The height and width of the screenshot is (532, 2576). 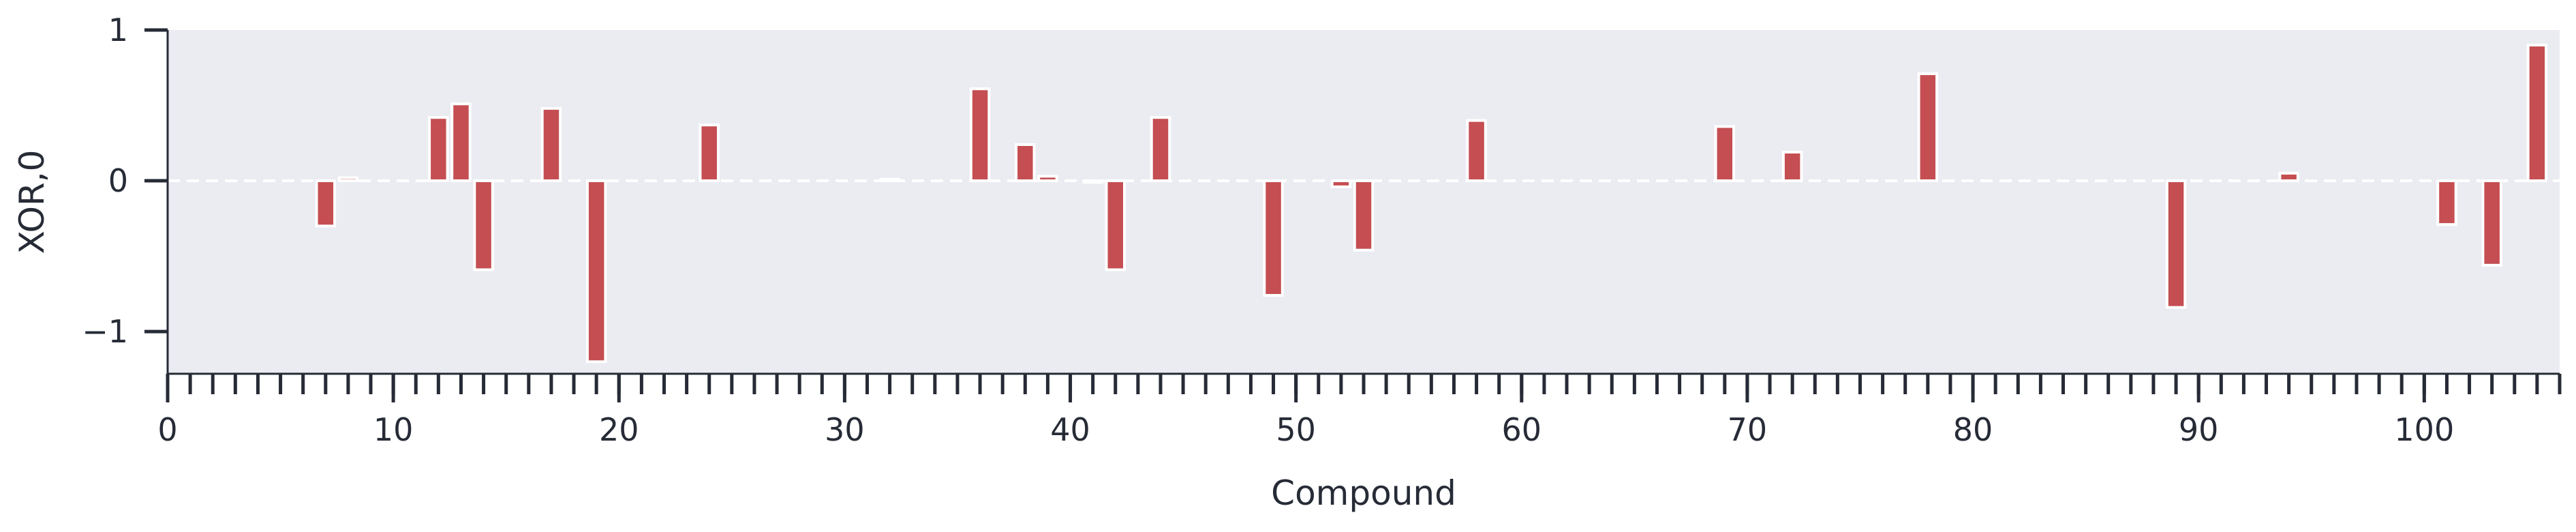 What do you see at coordinates (1522, 429) in the screenshot?
I see `x-tick-label: 60` at bounding box center [1522, 429].